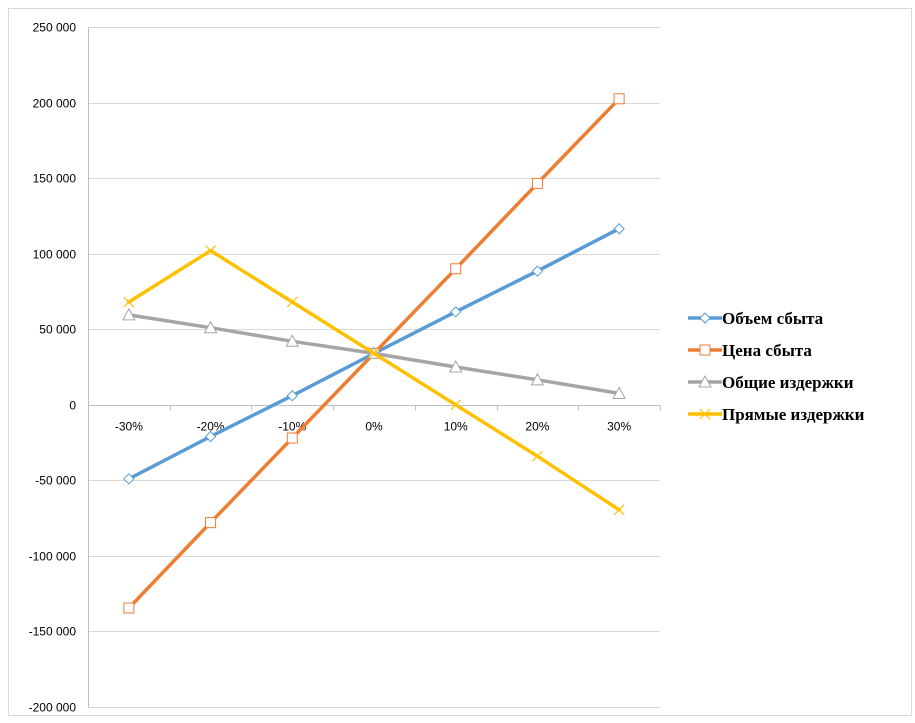  Describe the element at coordinates (537, 427) in the screenshot. I see `x-tick-label: 20%` at that location.